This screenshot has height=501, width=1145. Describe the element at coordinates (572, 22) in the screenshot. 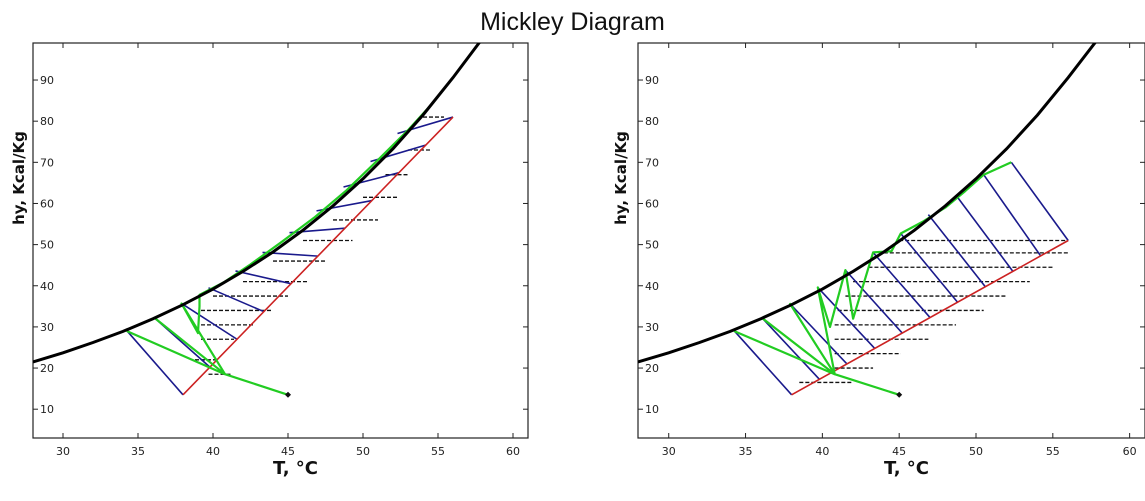

I see `page-title: Mickley Diagram` at that location.